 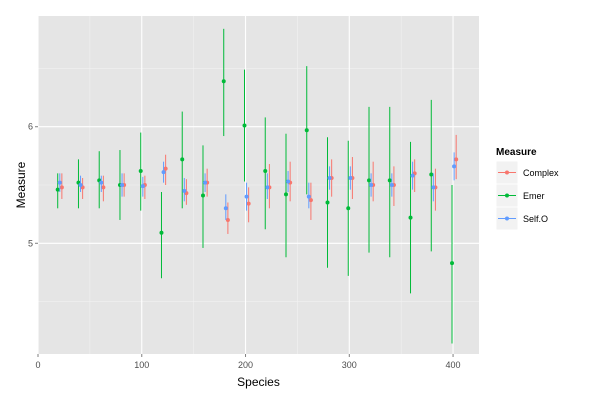 I want to click on legend-item-emer: Emer, so click(x=520, y=195).